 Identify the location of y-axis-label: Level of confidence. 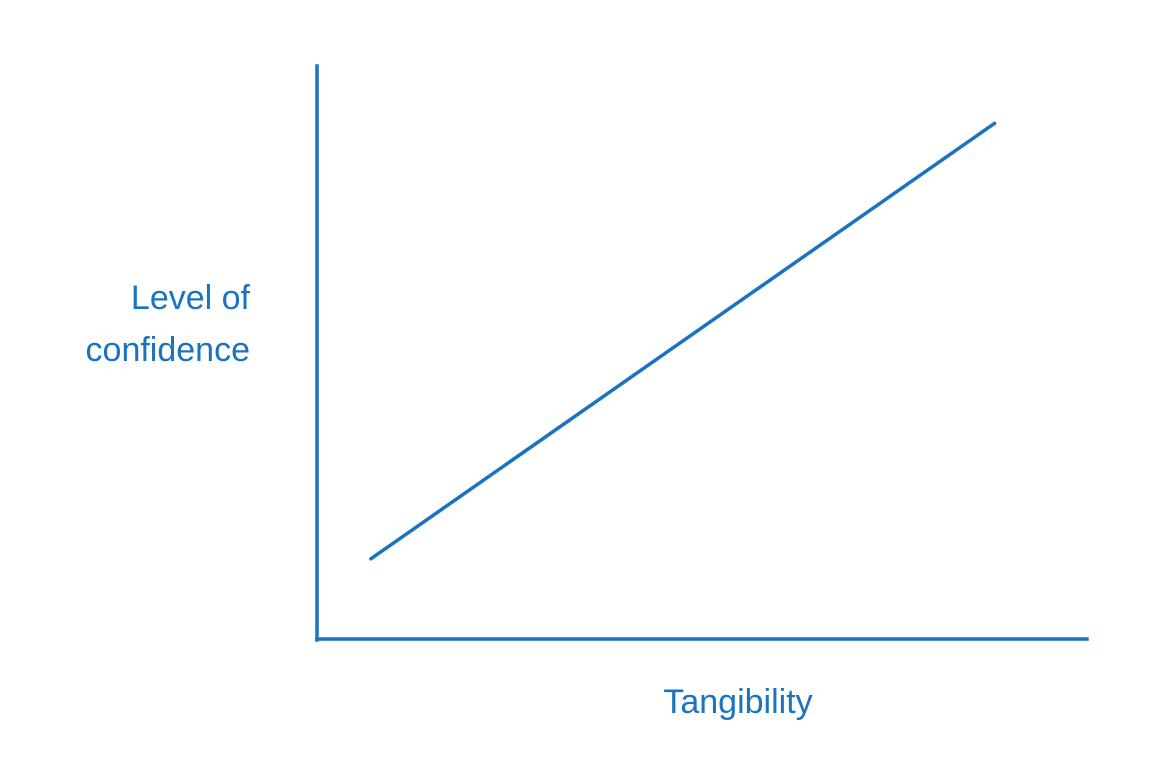
(140, 324).